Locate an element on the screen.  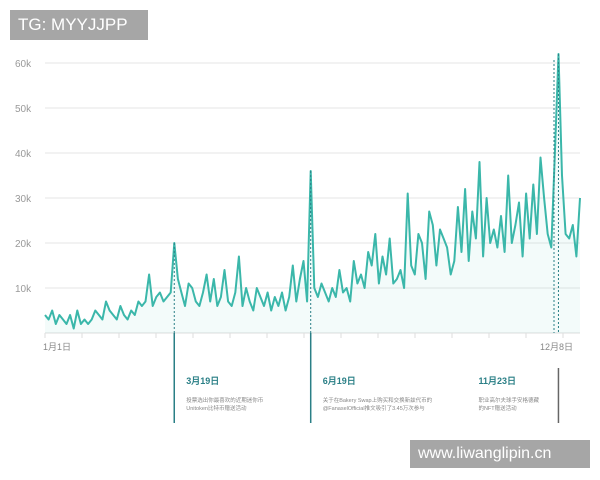
annotation-text: @FanaselOfficial推文吸引了3.45万次参与 is located at coordinates (373, 409).